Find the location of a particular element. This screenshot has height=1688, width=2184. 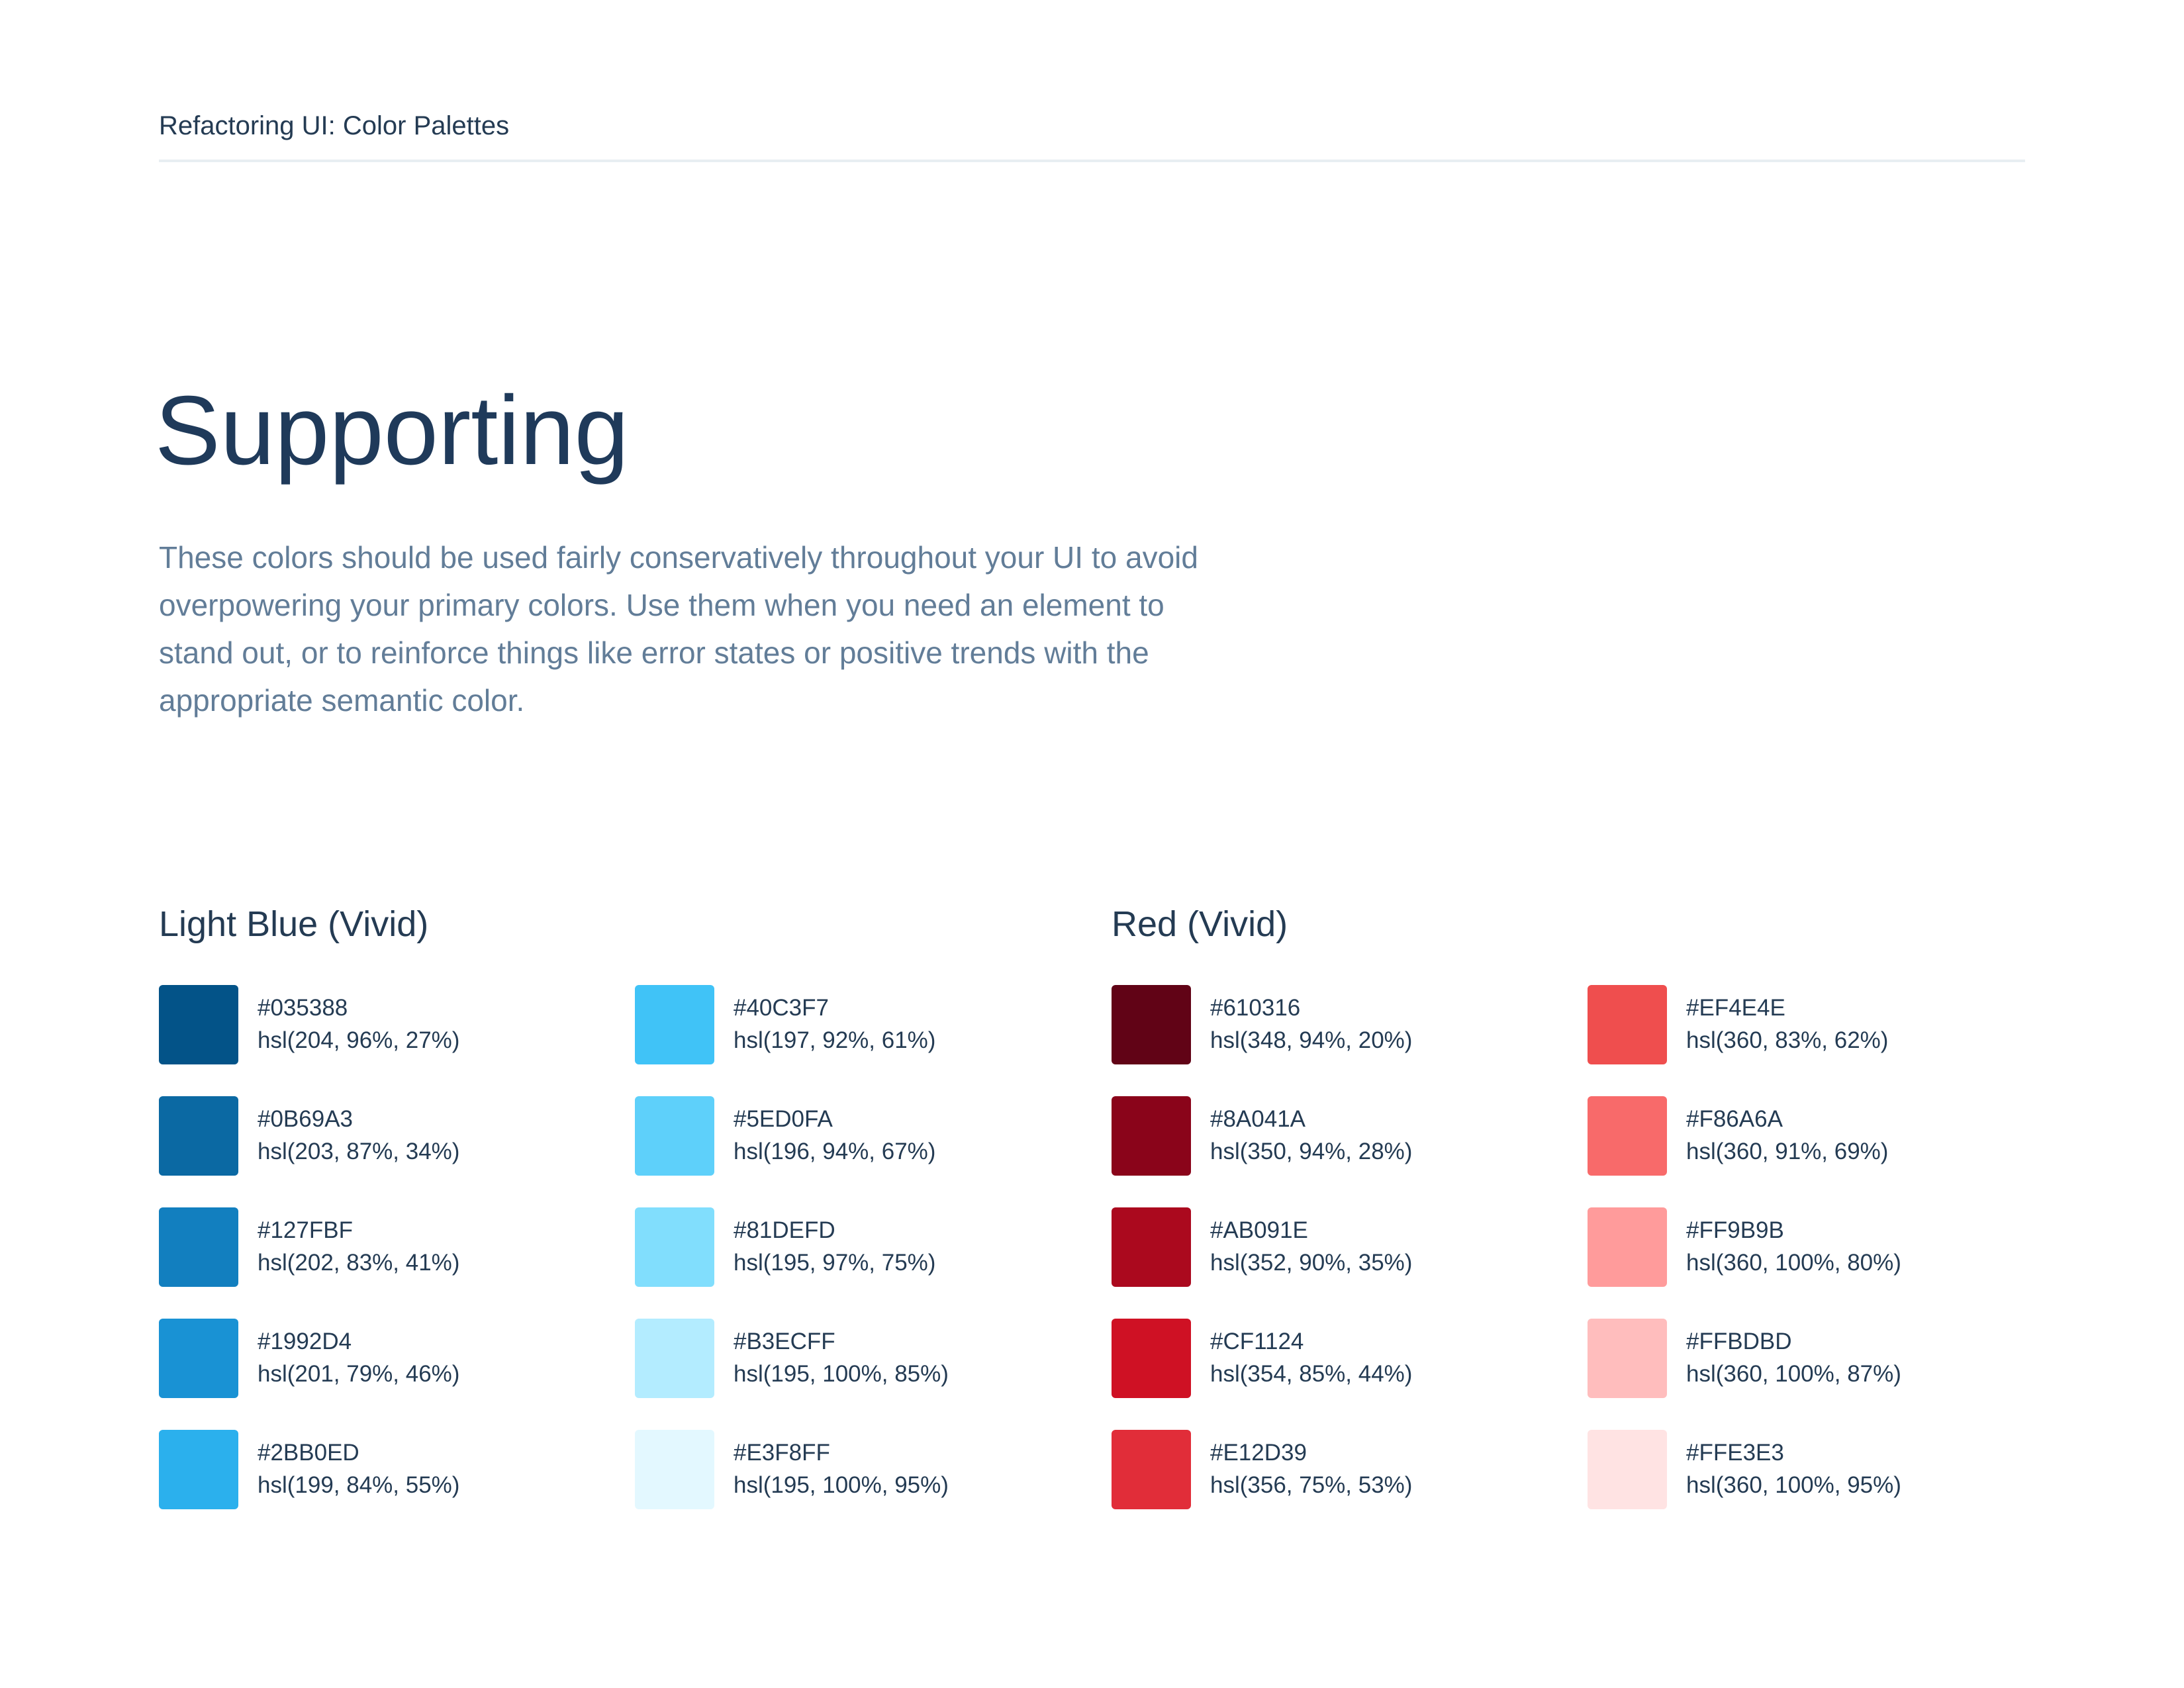

hsl-label: hsl(354, 85%, 44%) is located at coordinates (1311, 1374).